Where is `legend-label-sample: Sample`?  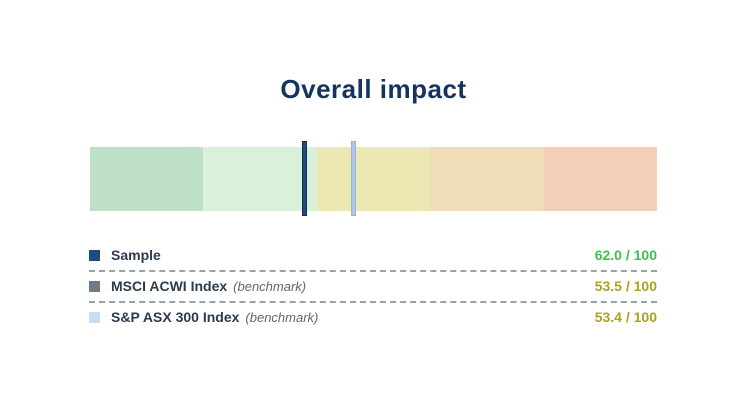 legend-label-sample: Sample is located at coordinates (136, 255).